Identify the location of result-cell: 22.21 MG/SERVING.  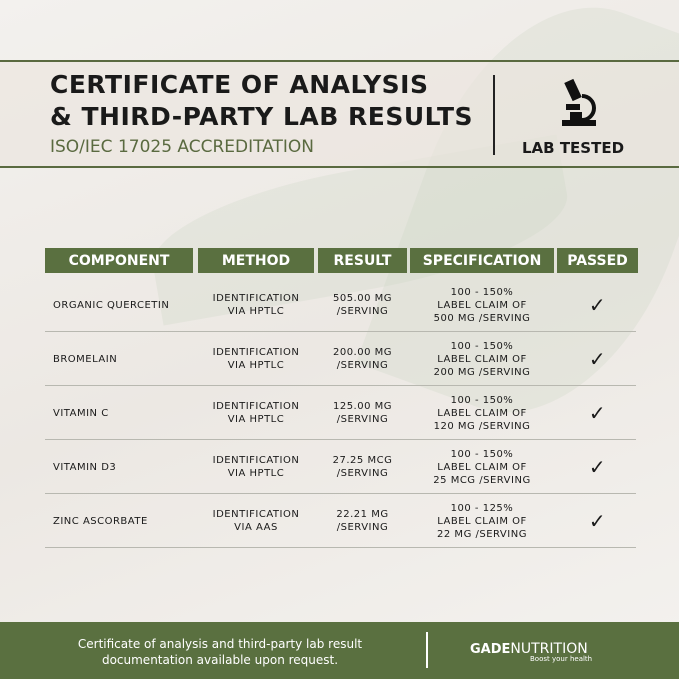
(362, 521).